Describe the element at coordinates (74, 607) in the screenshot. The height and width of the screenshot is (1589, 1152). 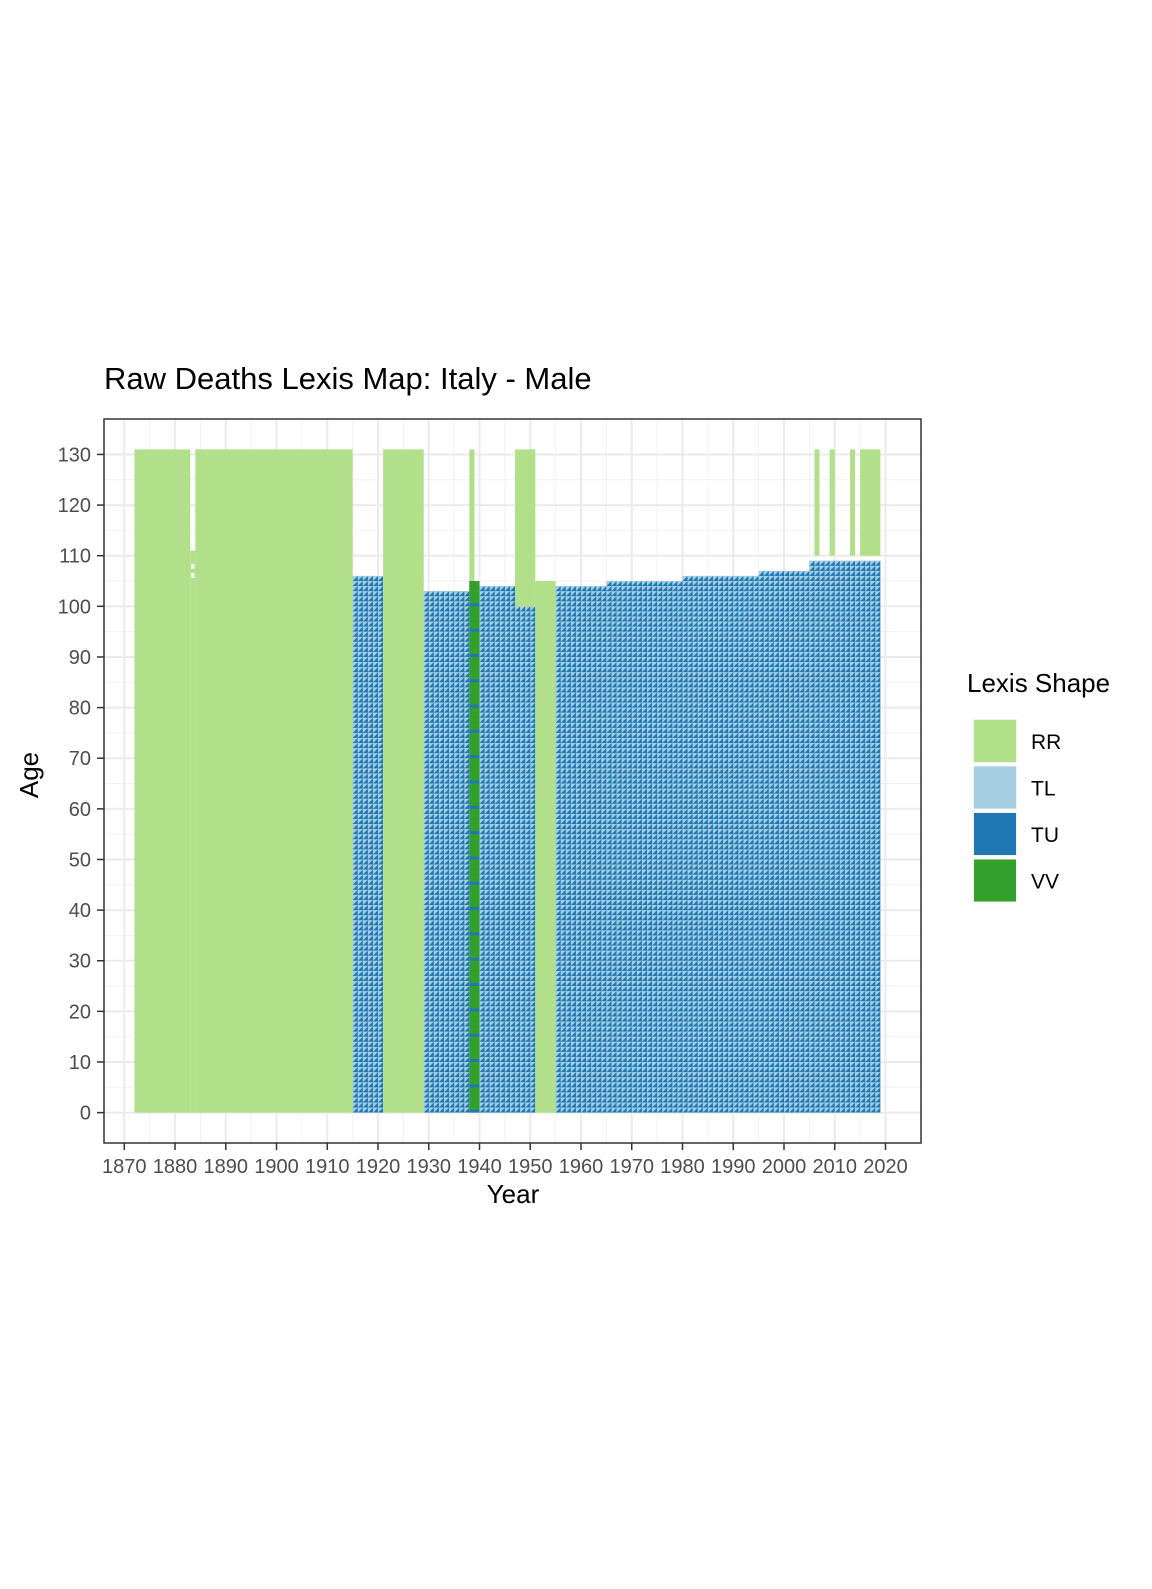
I see `y-tick-label: 100` at that location.